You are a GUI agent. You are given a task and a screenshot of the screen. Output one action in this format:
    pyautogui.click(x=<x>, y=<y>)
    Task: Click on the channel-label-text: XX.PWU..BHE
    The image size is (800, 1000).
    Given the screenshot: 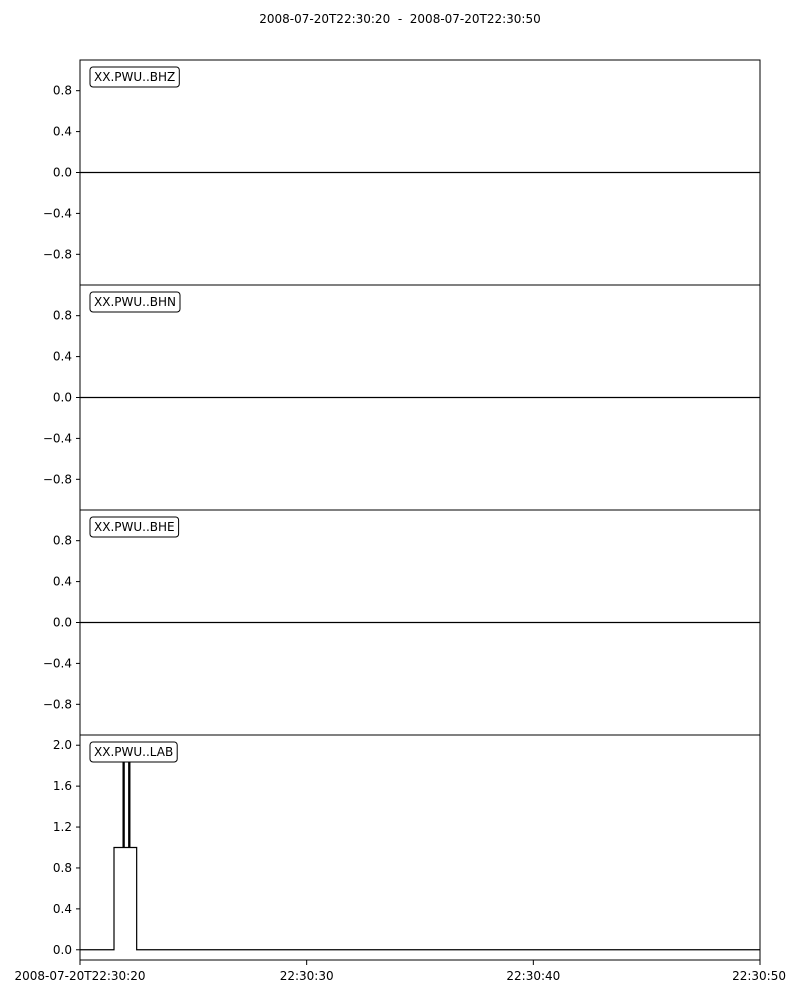 What is the action you would take?
    pyautogui.click(x=134, y=527)
    